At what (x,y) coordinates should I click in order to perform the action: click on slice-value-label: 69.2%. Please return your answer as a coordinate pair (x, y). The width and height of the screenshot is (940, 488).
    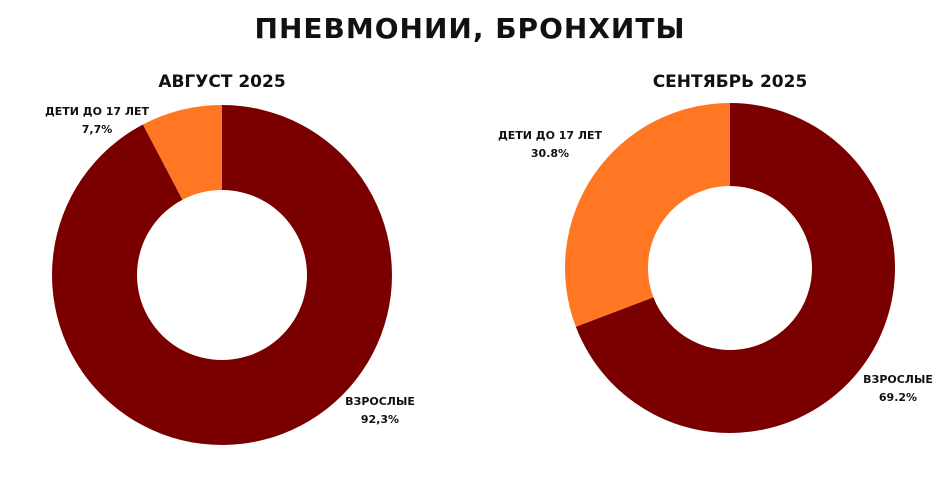
    Looking at the image, I should click on (898, 397).